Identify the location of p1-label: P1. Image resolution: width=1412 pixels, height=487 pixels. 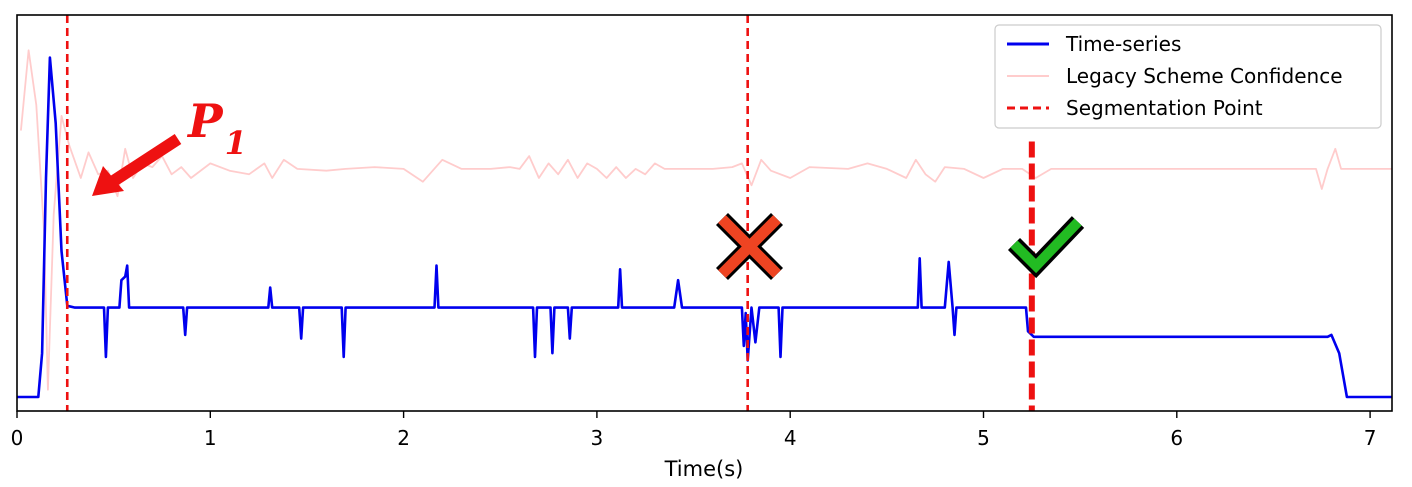
(216, 128).